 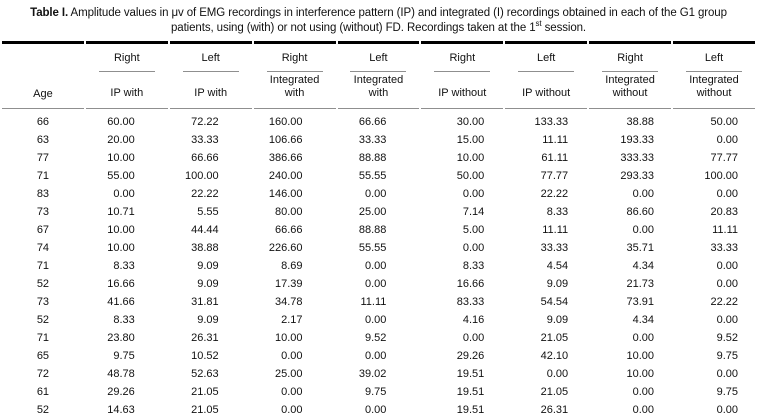 What do you see at coordinates (205, 302) in the screenshot?
I see `value-cell: 31.81` at bounding box center [205, 302].